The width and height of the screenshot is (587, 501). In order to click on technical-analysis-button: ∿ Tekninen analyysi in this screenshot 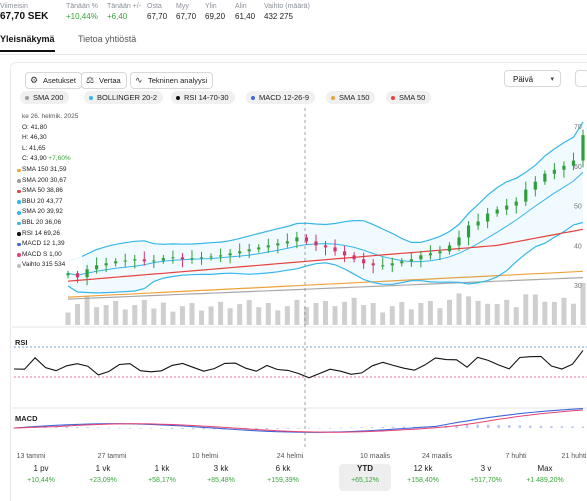, I will do `click(172, 80)`.